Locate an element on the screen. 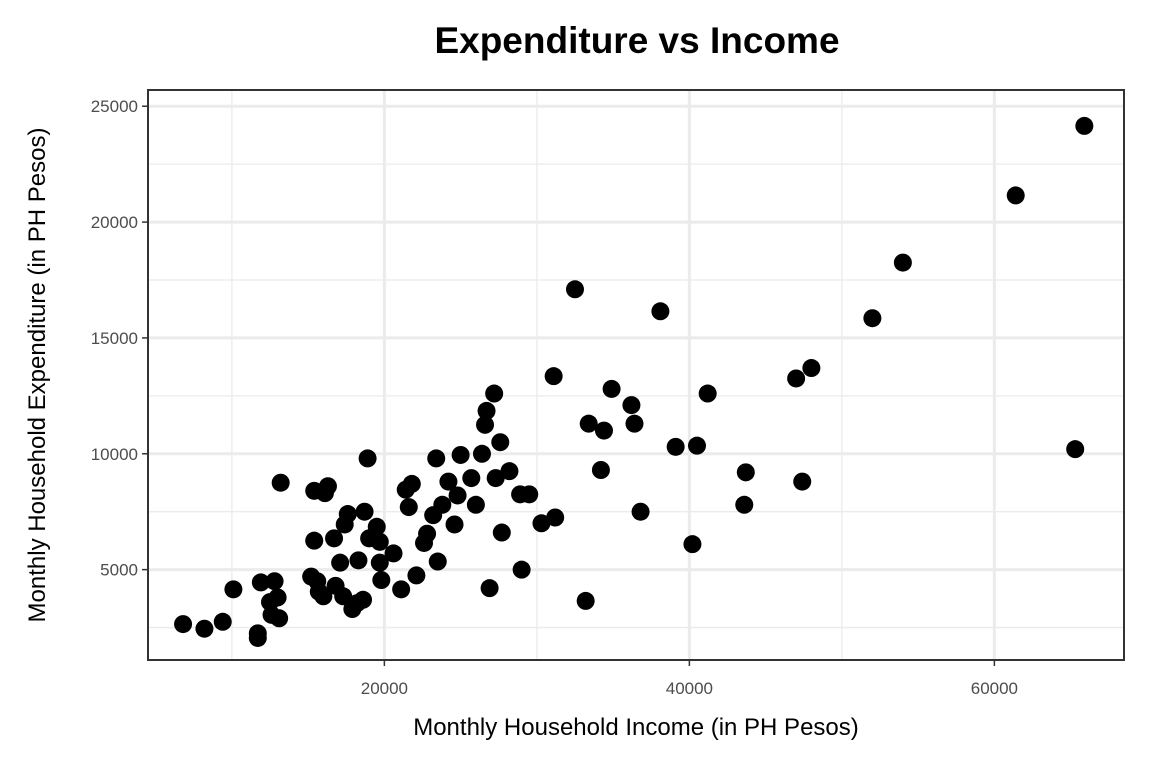  x-axis: 20000 40000 60000 is located at coordinates (689, 679).